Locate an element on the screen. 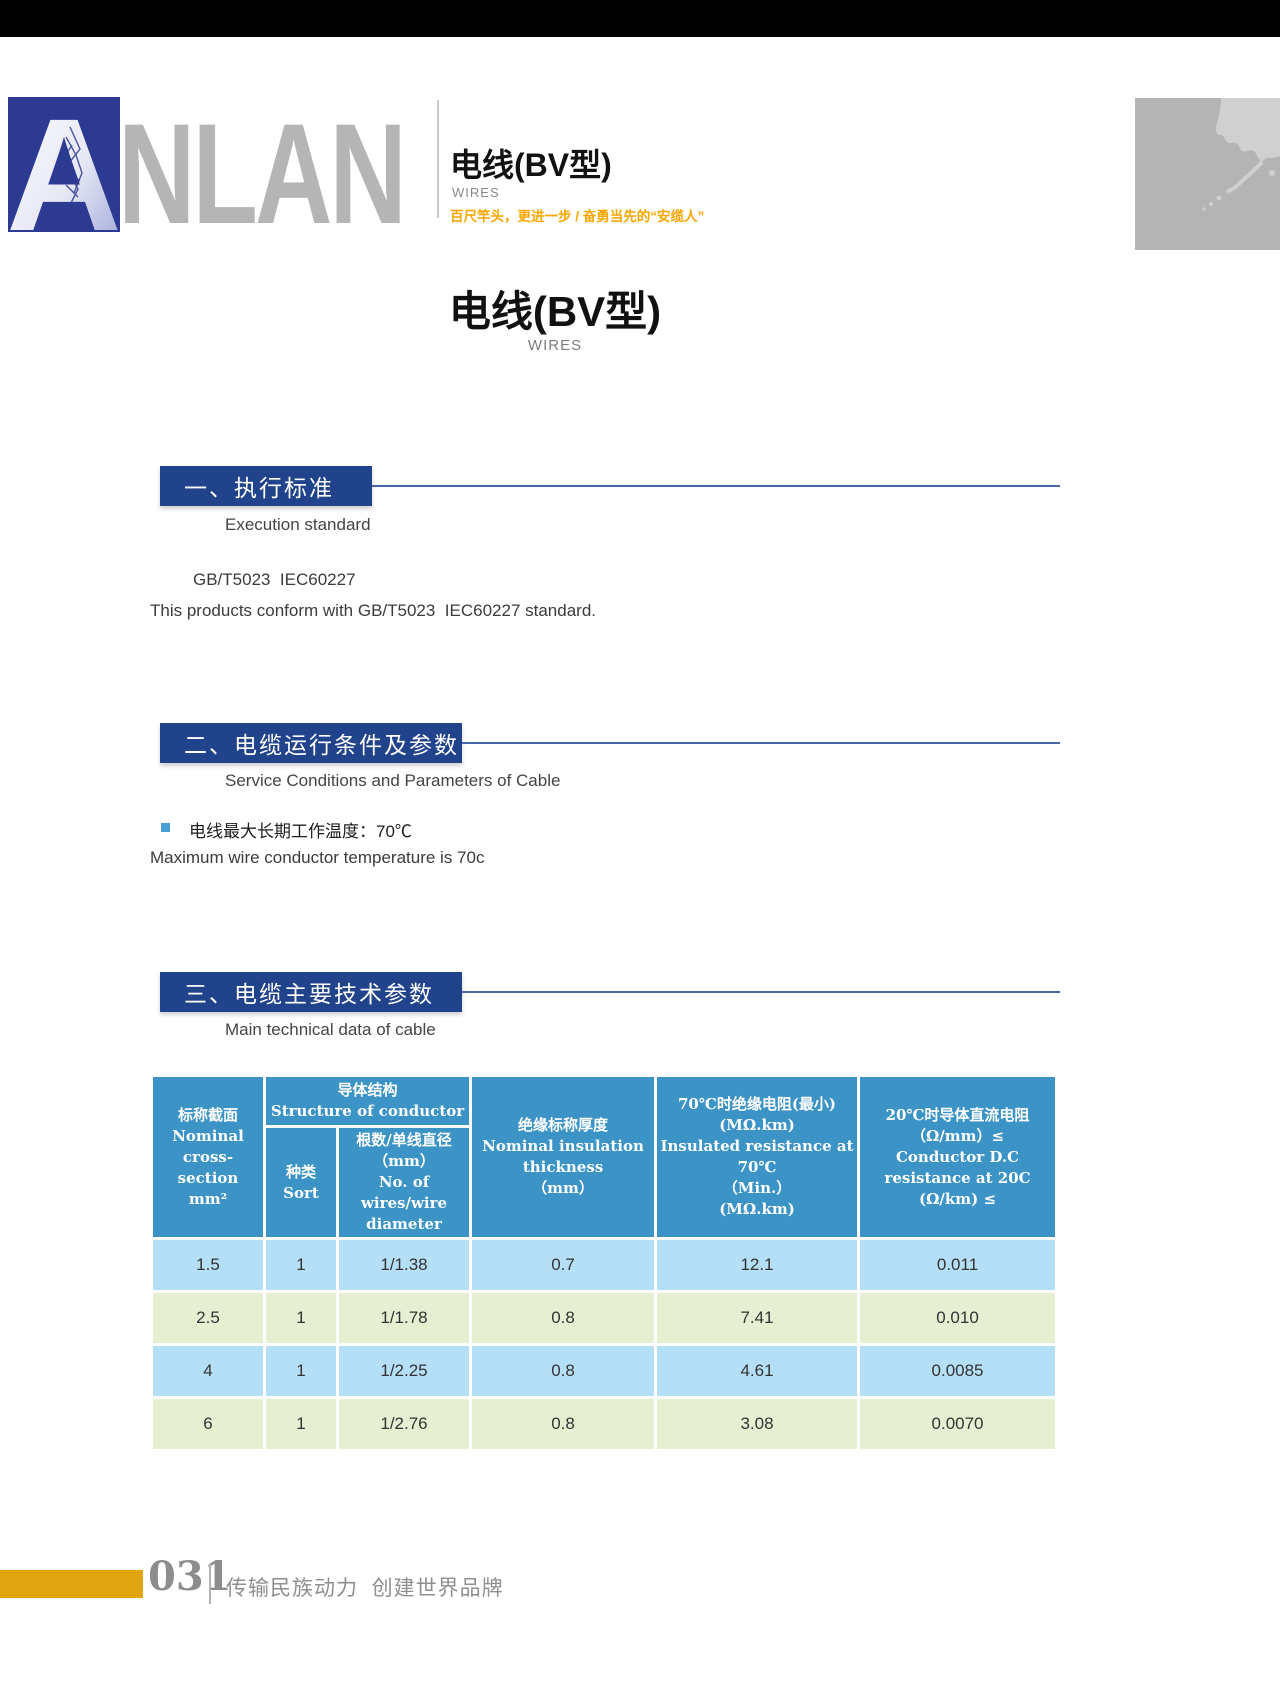  max-temperature-cn: 电线最大长期工作温度：70℃ is located at coordinates (300, 831).